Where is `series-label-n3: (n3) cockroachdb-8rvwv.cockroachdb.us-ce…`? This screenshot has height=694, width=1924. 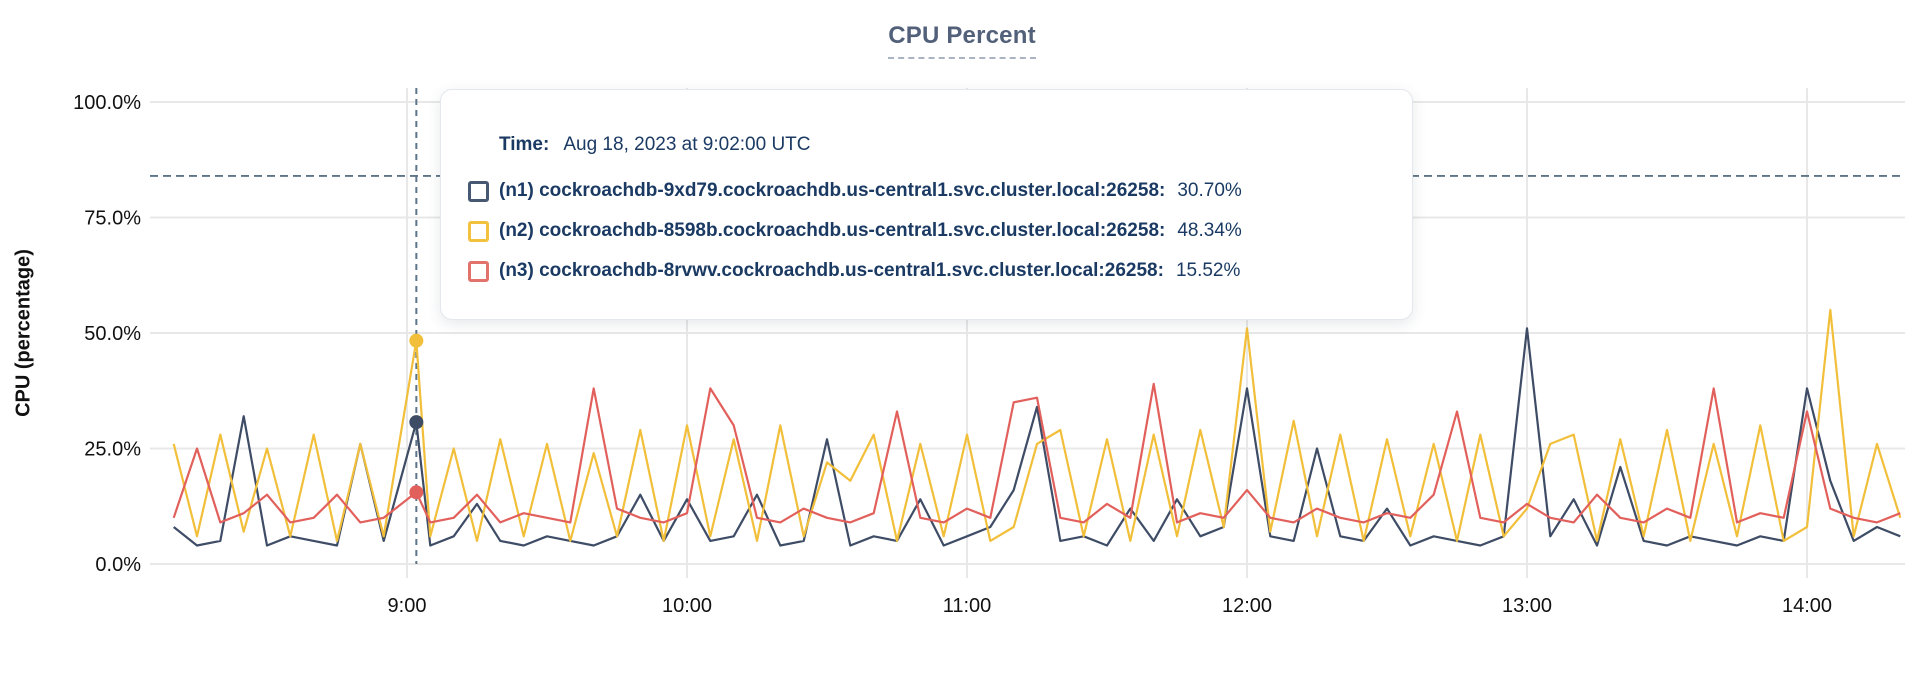 series-label-n3: (n3) cockroachdb-8rvwv.cockroachdb.us-ce… is located at coordinates (831, 270).